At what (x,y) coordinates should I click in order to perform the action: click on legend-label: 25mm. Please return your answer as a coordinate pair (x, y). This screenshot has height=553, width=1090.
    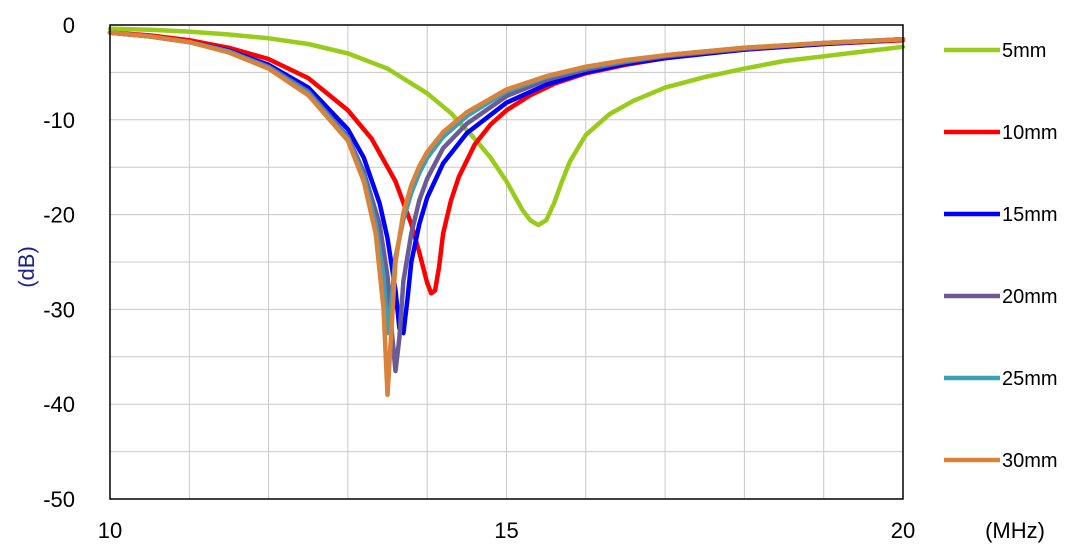
    Looking at the image, I should click on (1030, 379).